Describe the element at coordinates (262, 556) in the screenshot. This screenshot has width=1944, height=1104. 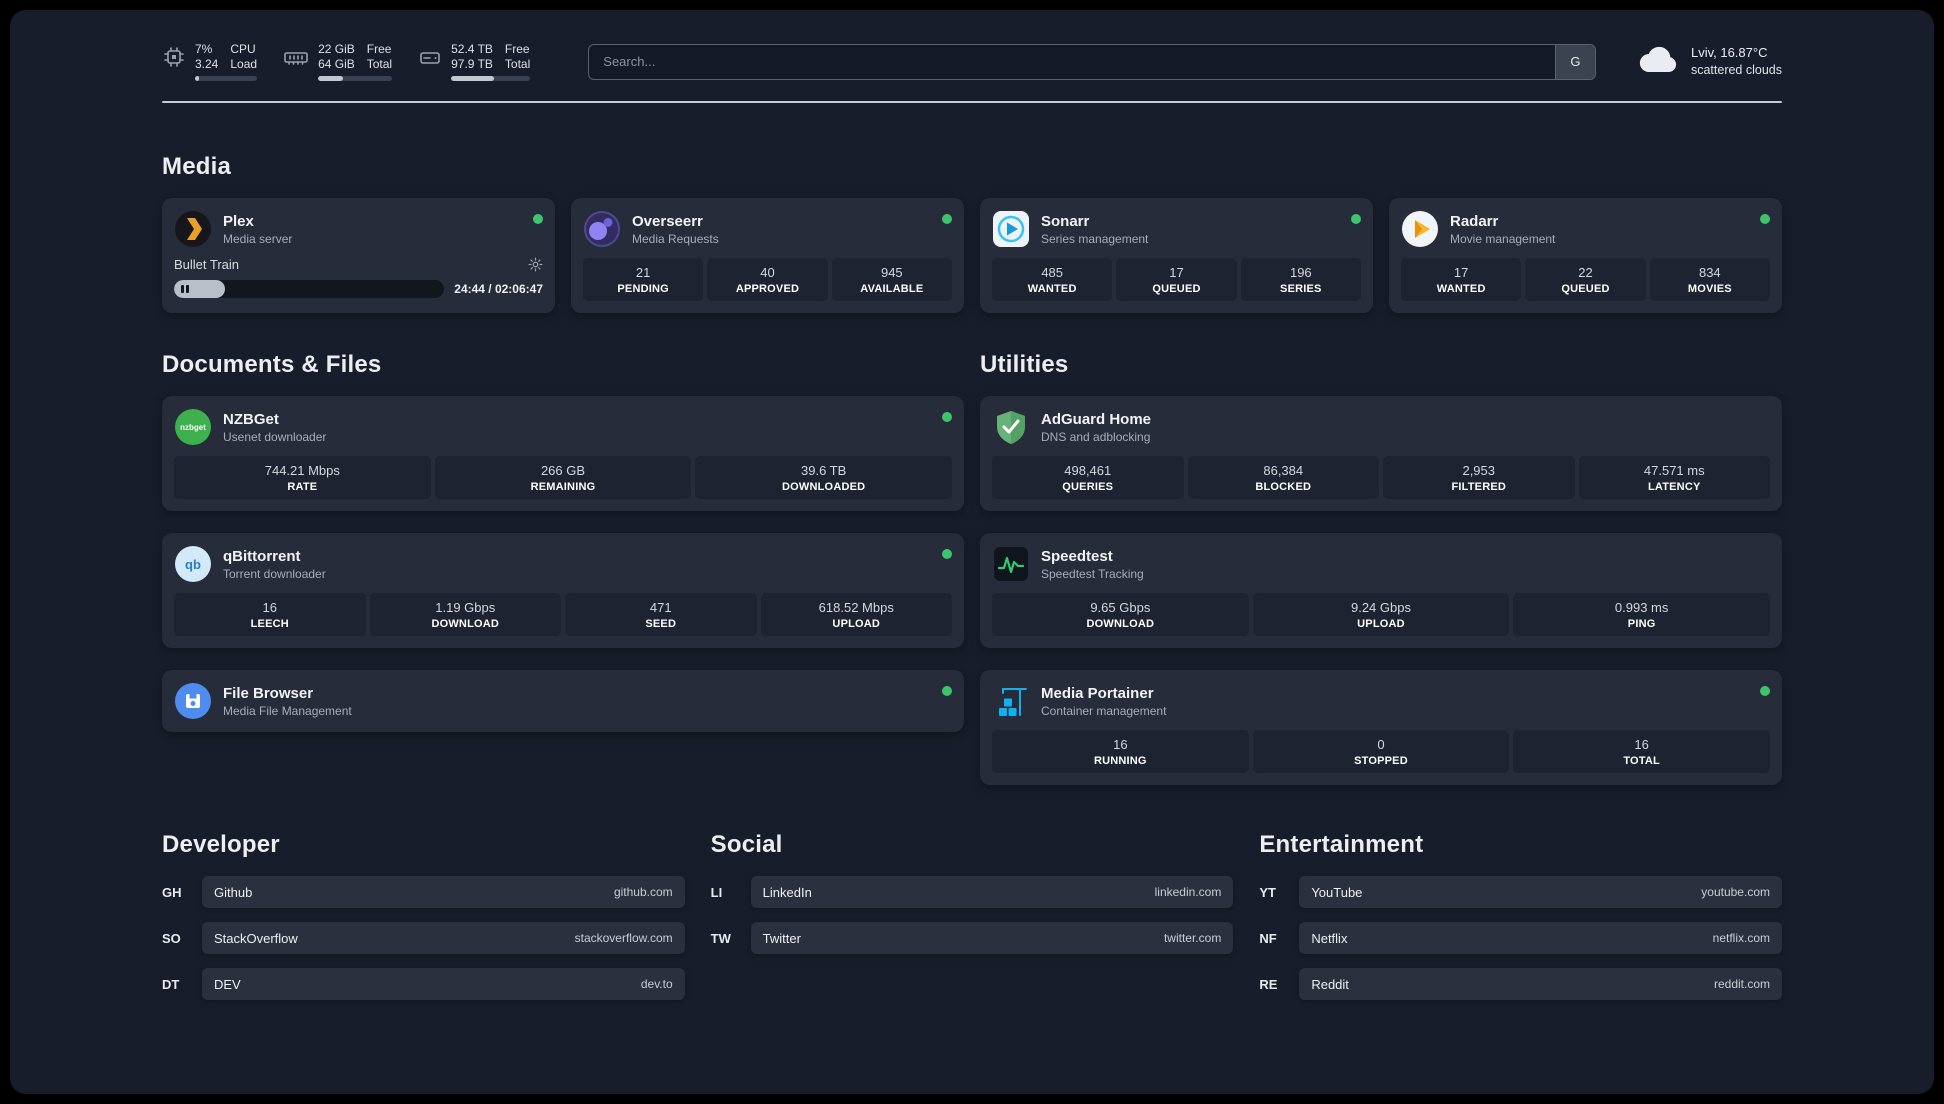
I see `app-name: qBittorrent` at that location.